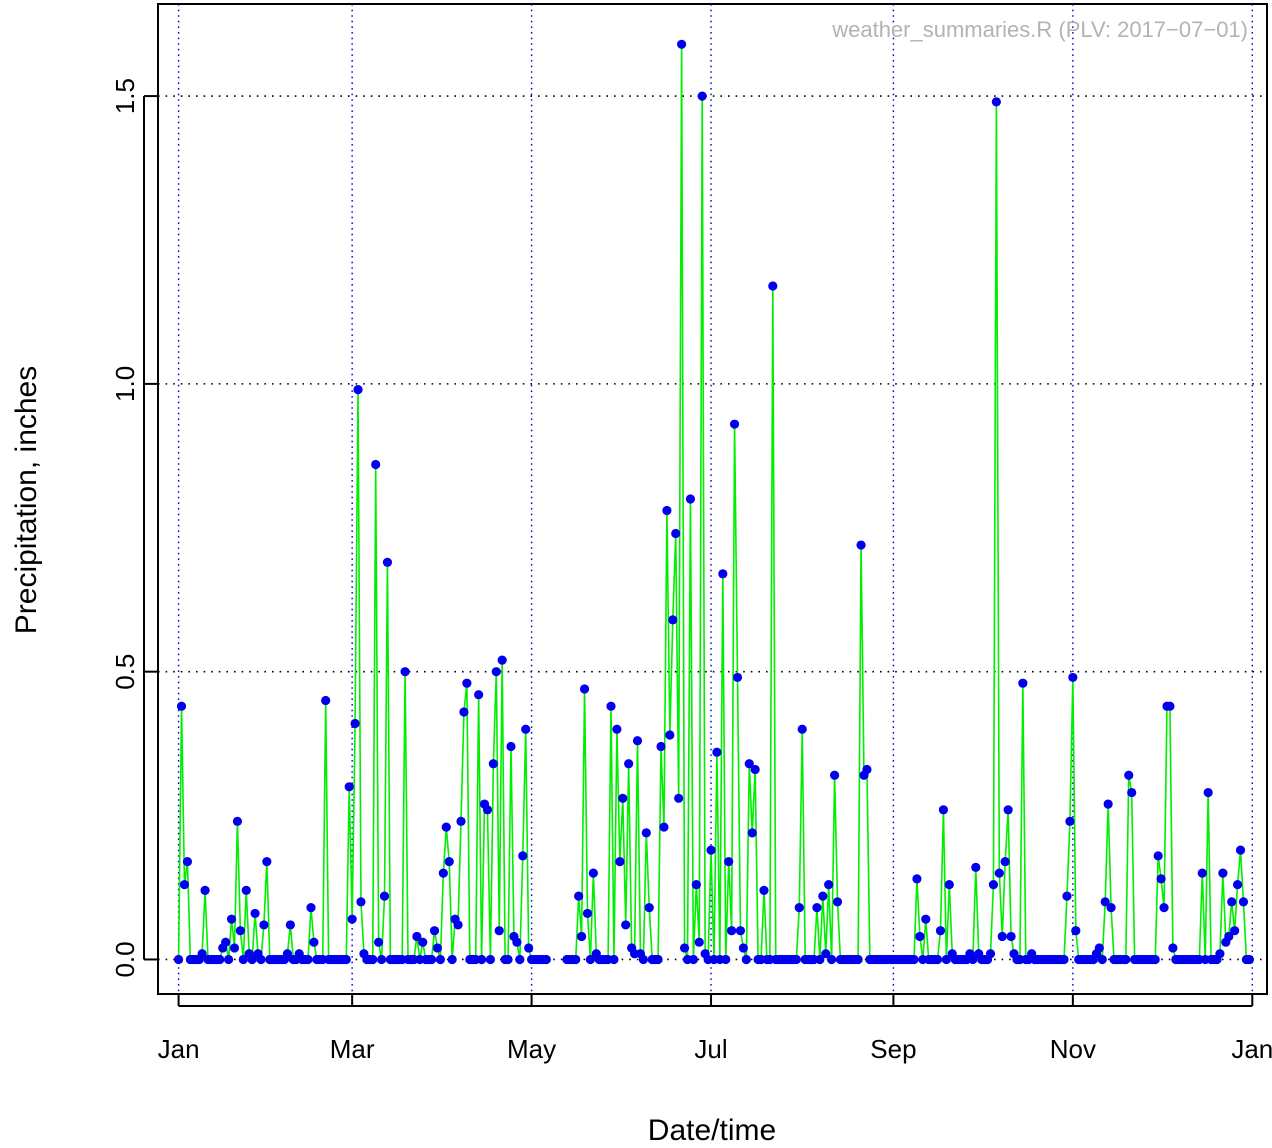  What do you see at coordinates (125, 959) in the screenshot?
I see `y-tick-label: 0.0` at bounding box center [125, 959].